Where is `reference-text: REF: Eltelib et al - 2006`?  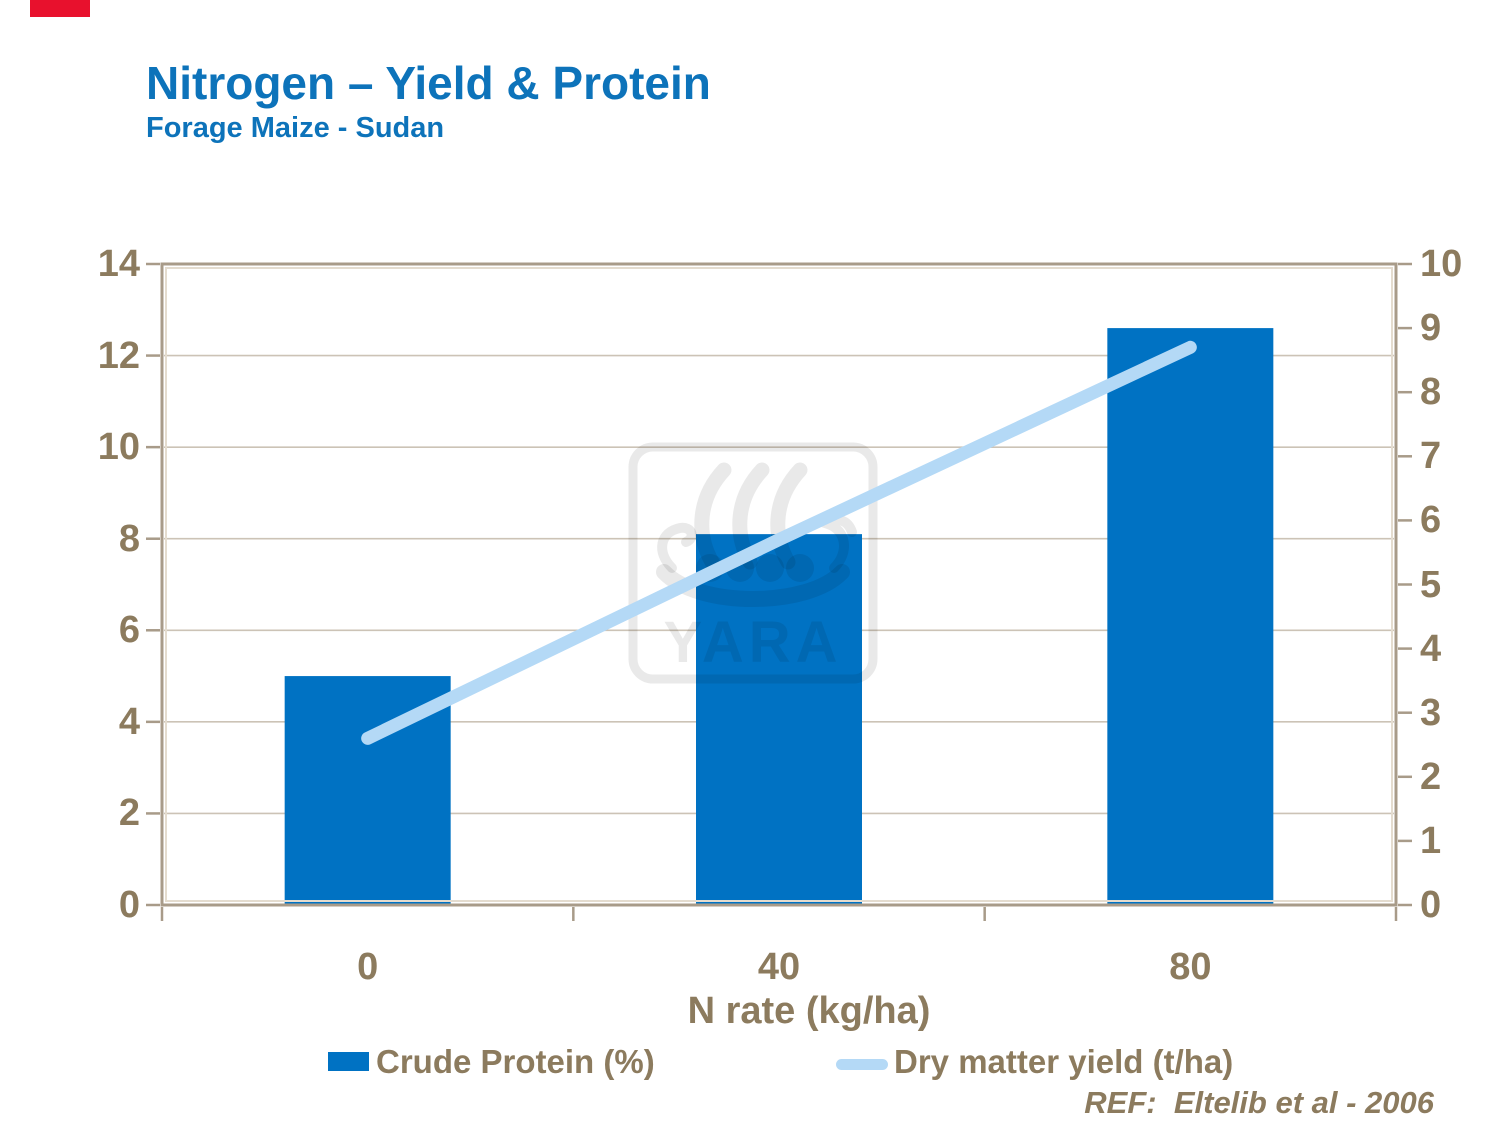 reference-text: REF: Eltelib et al - 2006 is located at coordinates (1259, 1102).